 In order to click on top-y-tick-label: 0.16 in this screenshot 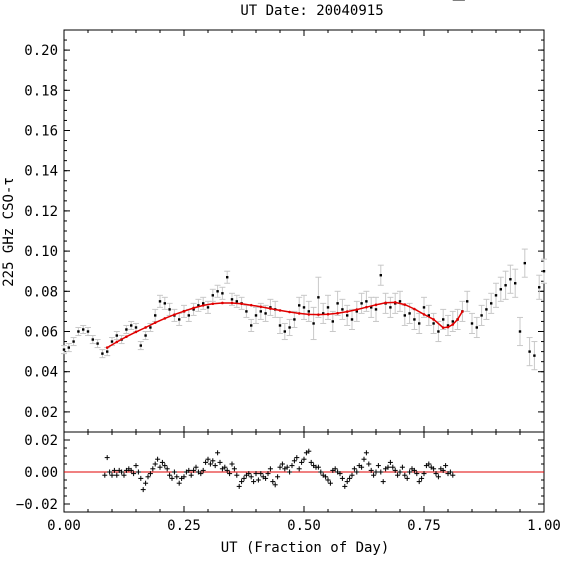, I will do `click(41, 132)`.